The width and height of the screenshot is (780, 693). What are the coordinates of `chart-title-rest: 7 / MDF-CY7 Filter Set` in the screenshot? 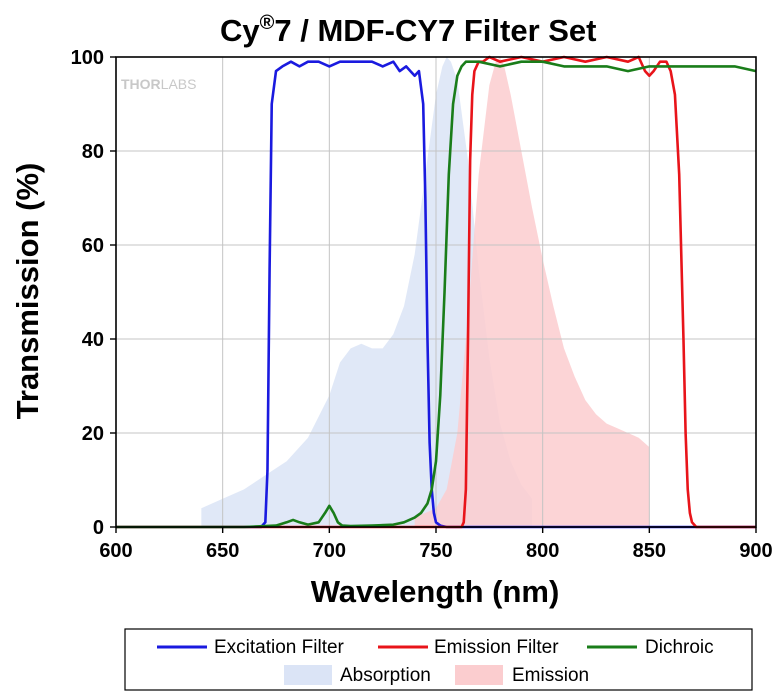 It's located at (435, 30).